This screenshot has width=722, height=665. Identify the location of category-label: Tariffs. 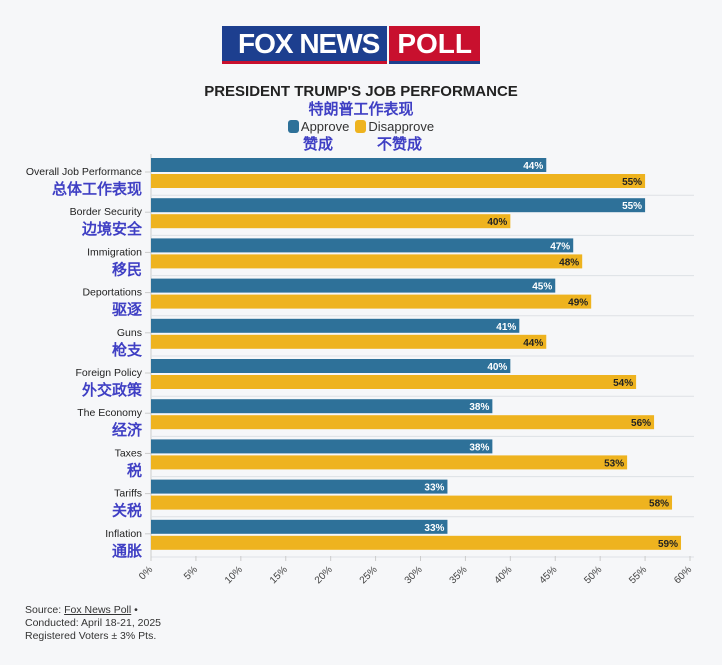
(128, 494).